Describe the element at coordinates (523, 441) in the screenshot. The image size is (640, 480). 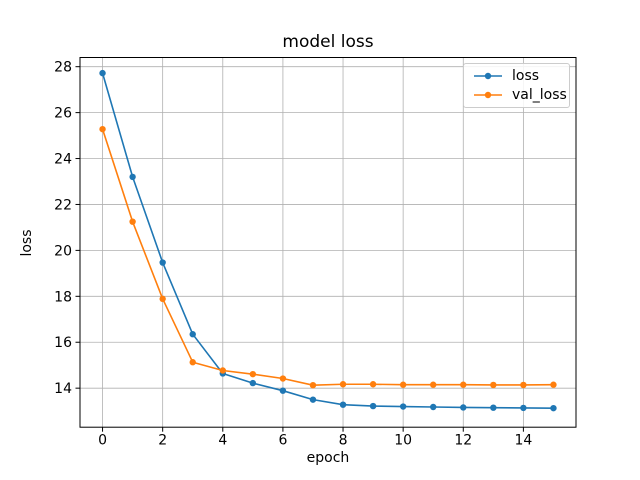
I see `x-tick-label: 14` at that location.